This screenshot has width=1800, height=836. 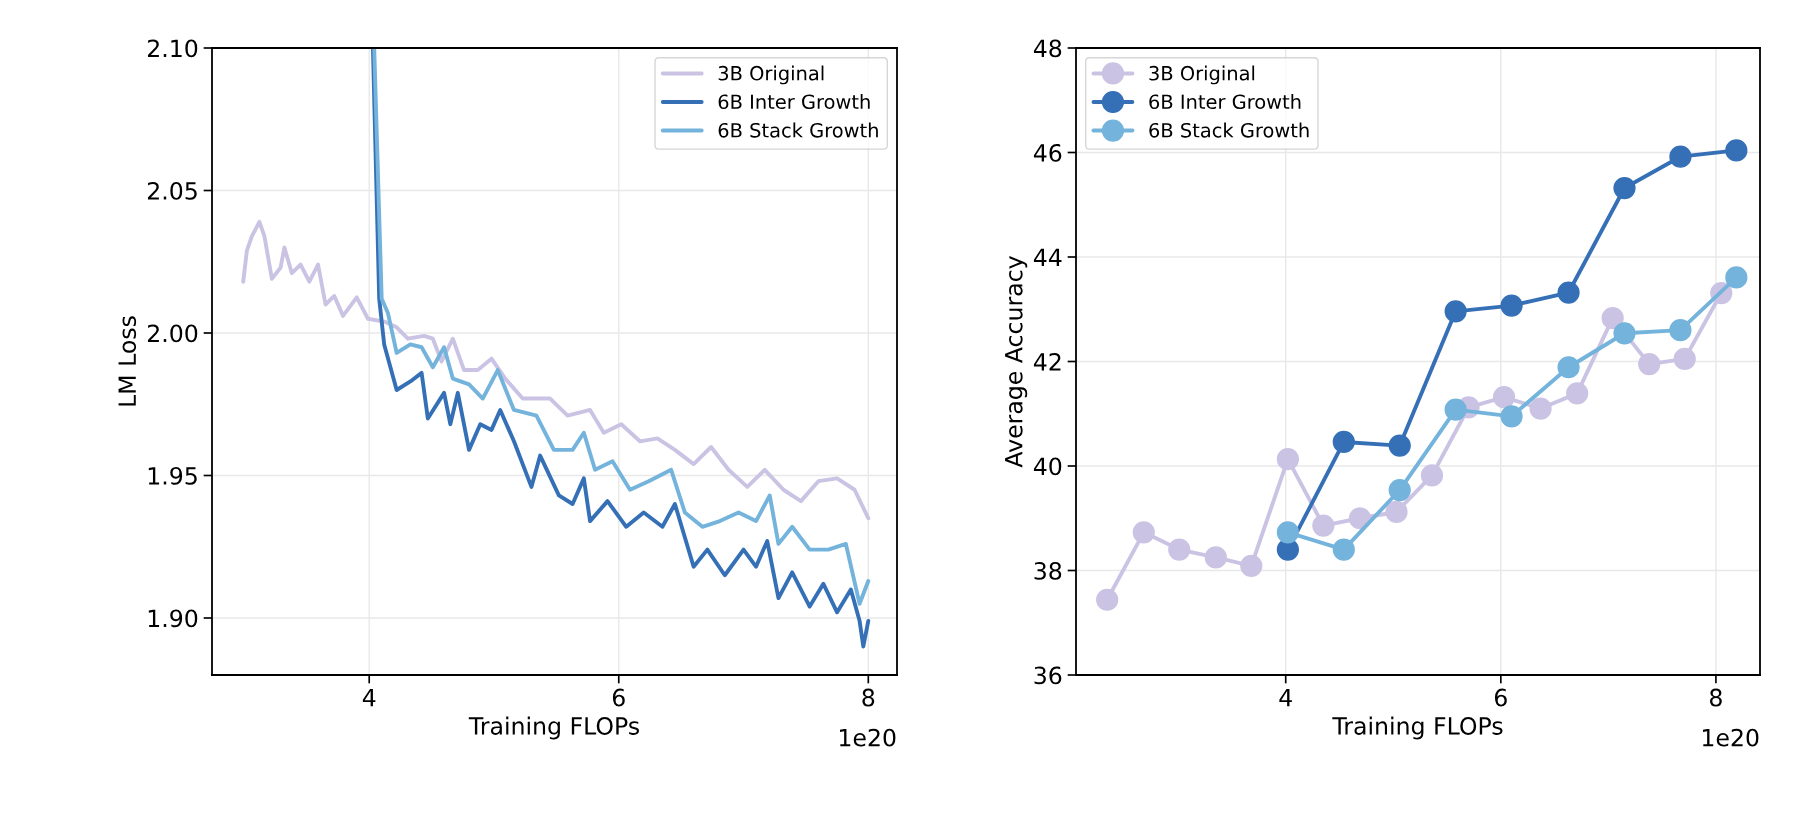 What do you see at coordinates (1047, 48) in the screenshot?
I see `y-tick-label: 48` at bounding box center [1047, 48].